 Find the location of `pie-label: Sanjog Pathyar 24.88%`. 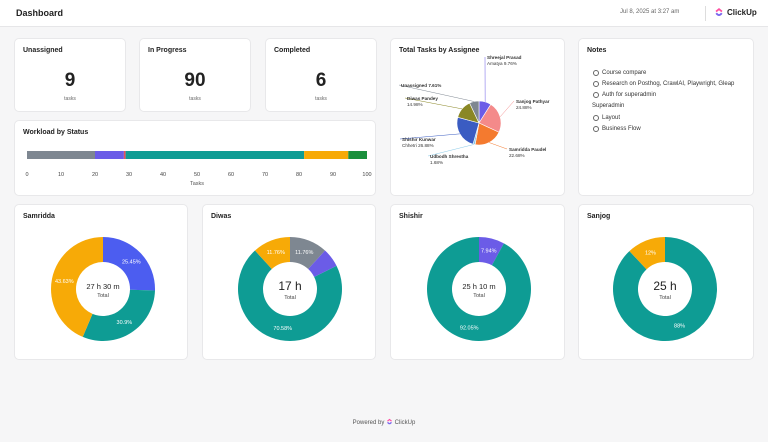

pie-label: Sanjog Pathyar 24.88% is located at coordinates (533, 104).